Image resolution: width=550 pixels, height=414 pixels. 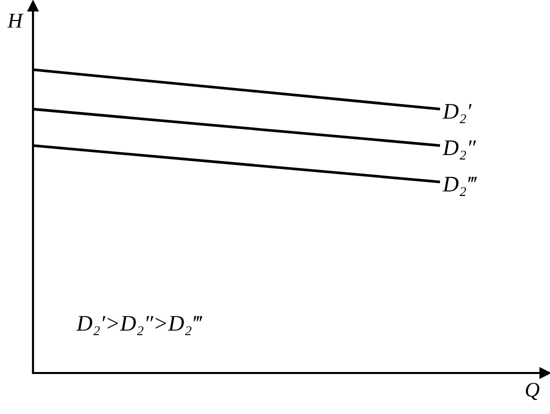 I want to click on annotation: D₂′>D₂″>D₂‴, so click(x=139, y=326).